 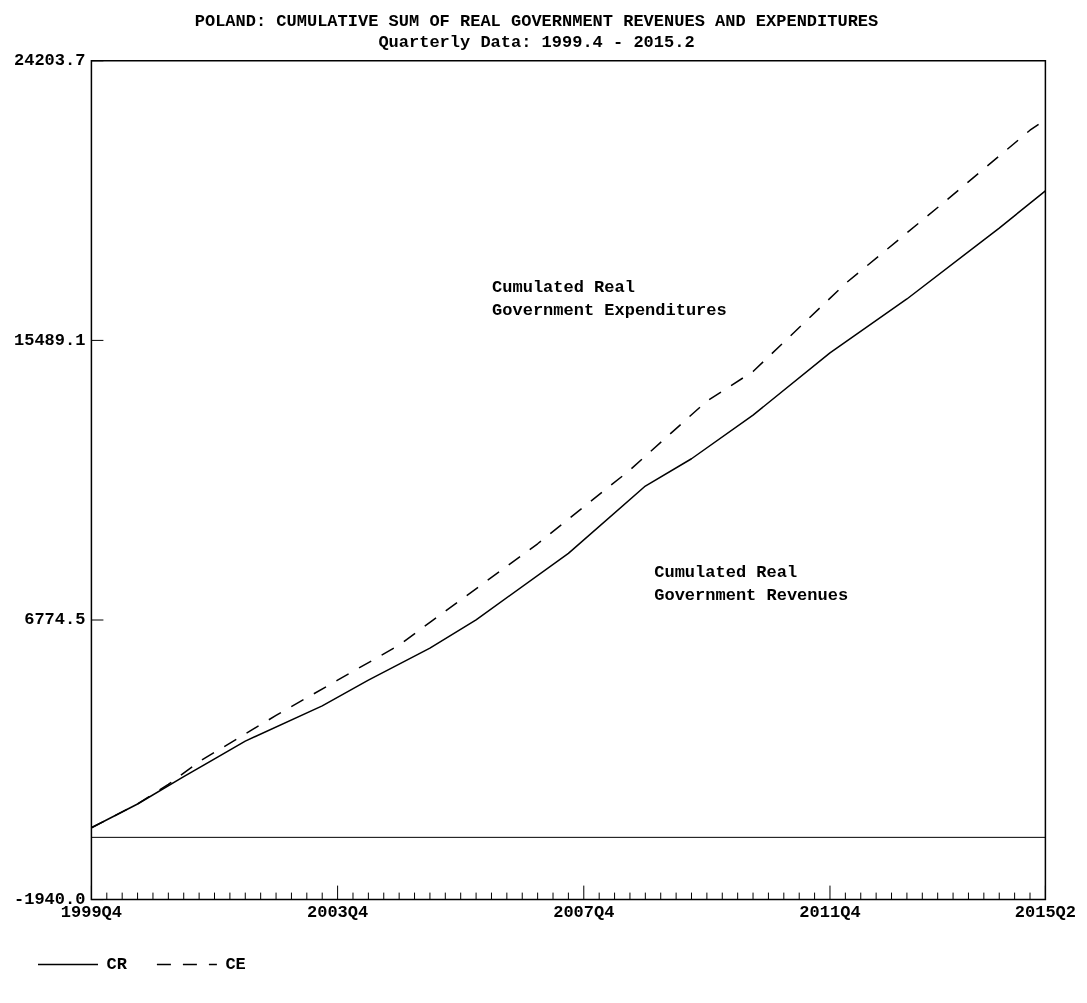 I want to click on y-tick-label: 15489.1, so click(x=49, y=340).